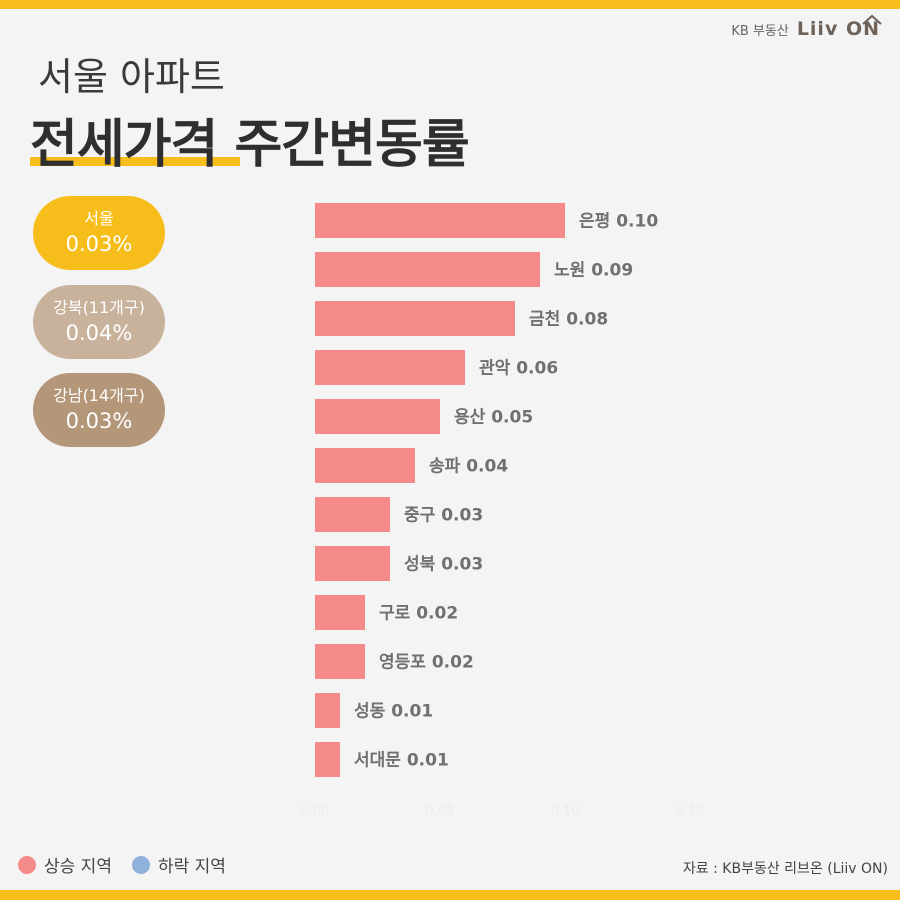  Describe the element at coordinates (785, 869) in the screenshot. I see `source-note: 자료 : KB부동산 리브온 (Liiv ON)` at that location.